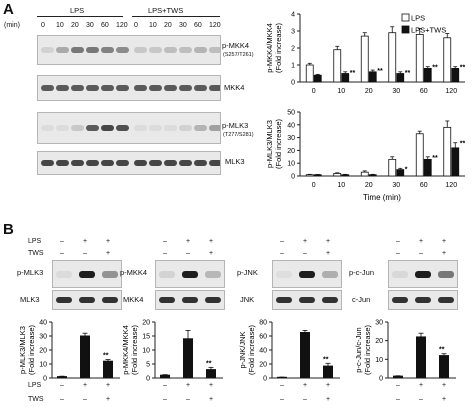 The height and width of the screenshot is (411, 474). Describe the element at coordinates (382, 197) in the screenshot. I see `x-axis-label: Time (min)` at that location.